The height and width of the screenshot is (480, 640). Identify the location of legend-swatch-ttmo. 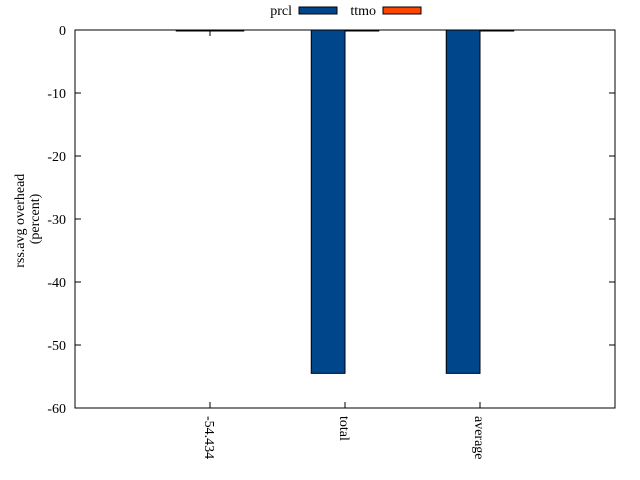
(402, 10).